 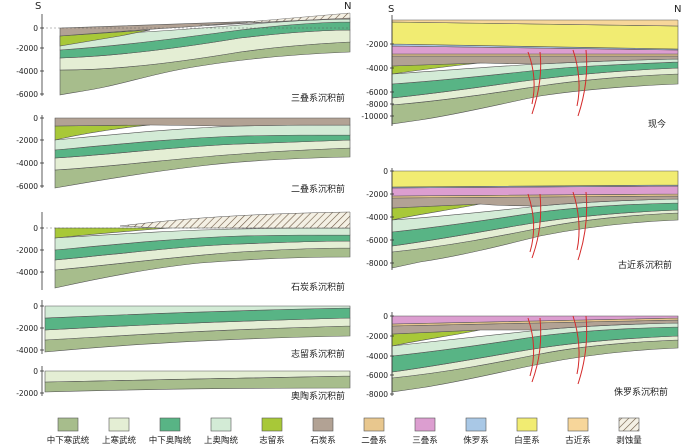 I want to click on south-label-left: S, so click(x=38, y=6).